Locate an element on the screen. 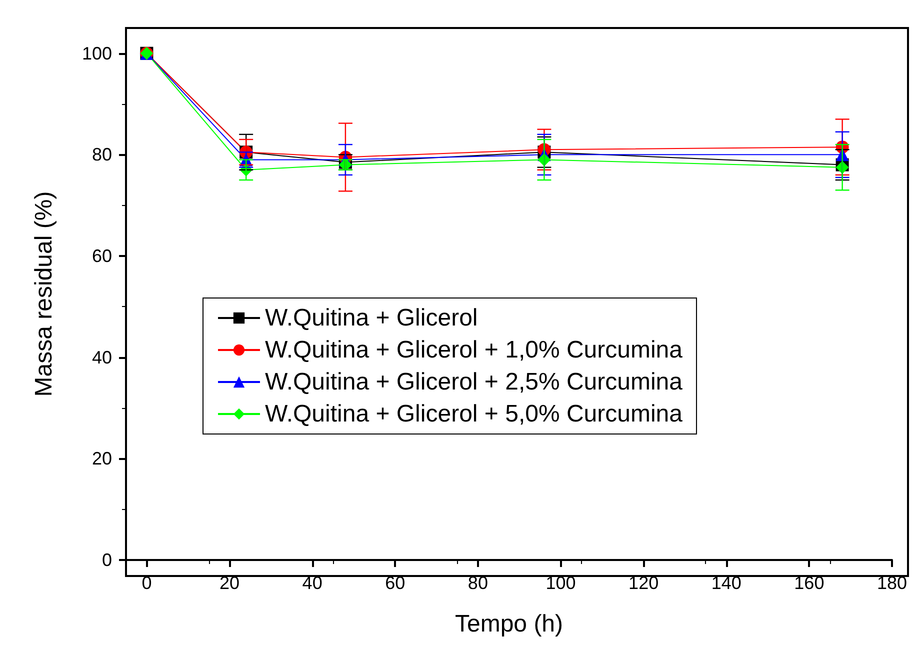 The height and width of the screenshot is (663, 923). legend-label: W.Quitina + Glicerol is located at coordinates (371, 318).